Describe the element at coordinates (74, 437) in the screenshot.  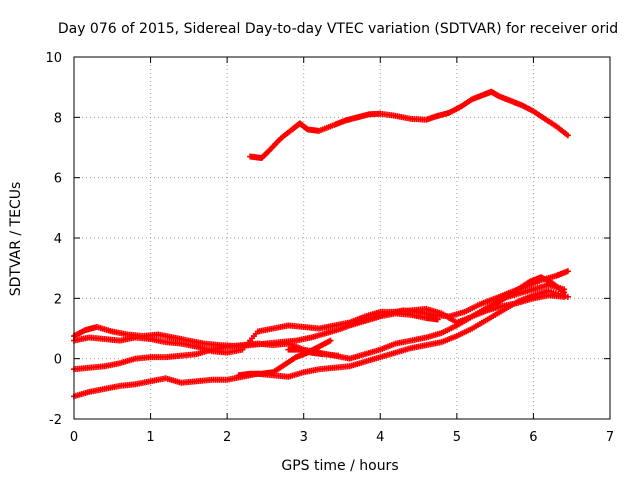
I see `x-tick-label: 0` at that location.